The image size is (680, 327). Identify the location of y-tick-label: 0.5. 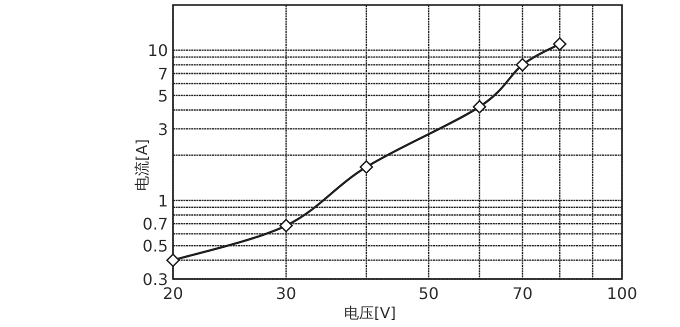
(155, 246).